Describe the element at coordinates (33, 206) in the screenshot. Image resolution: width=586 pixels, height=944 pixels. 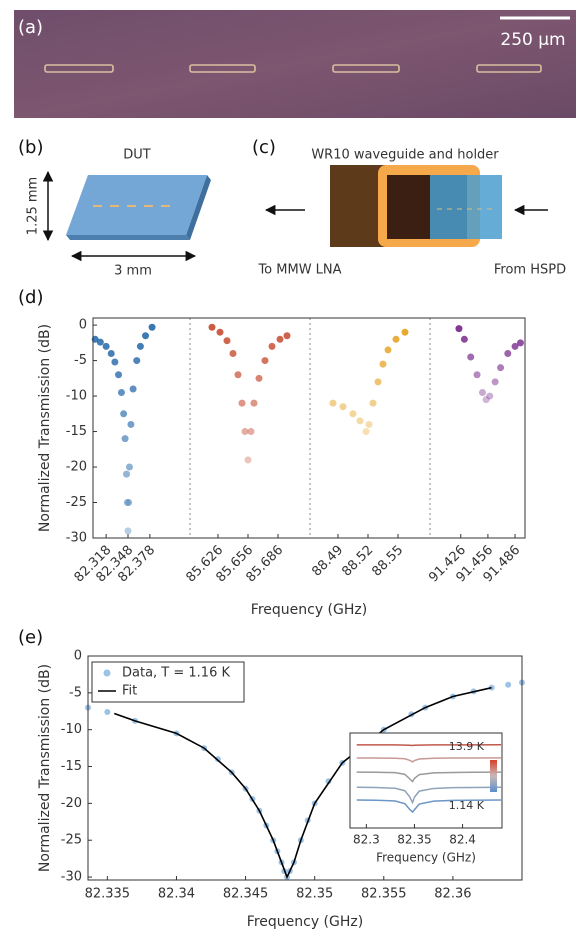
I see `chip-height: 1.25 mm` at that location.